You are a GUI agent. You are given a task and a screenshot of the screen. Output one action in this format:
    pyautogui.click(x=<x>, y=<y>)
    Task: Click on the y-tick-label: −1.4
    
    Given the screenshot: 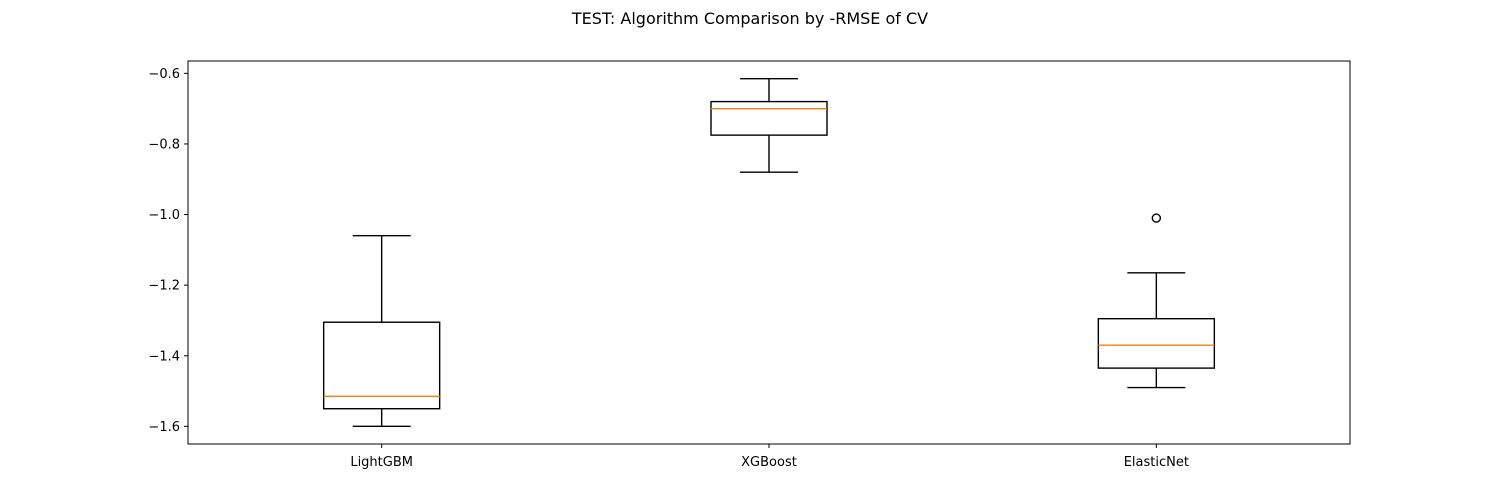 What is the action you would take?
    pyautogui.click(x=164, y=356)
    